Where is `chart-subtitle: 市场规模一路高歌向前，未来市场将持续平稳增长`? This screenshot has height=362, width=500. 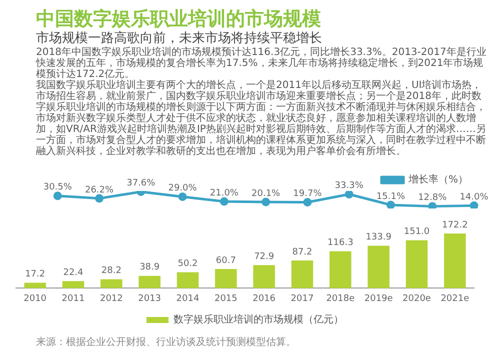 chart-subtitle: 市场规模一路高歌向前，未来市场将持续平稳增长 is located at coordinates (179, 38).